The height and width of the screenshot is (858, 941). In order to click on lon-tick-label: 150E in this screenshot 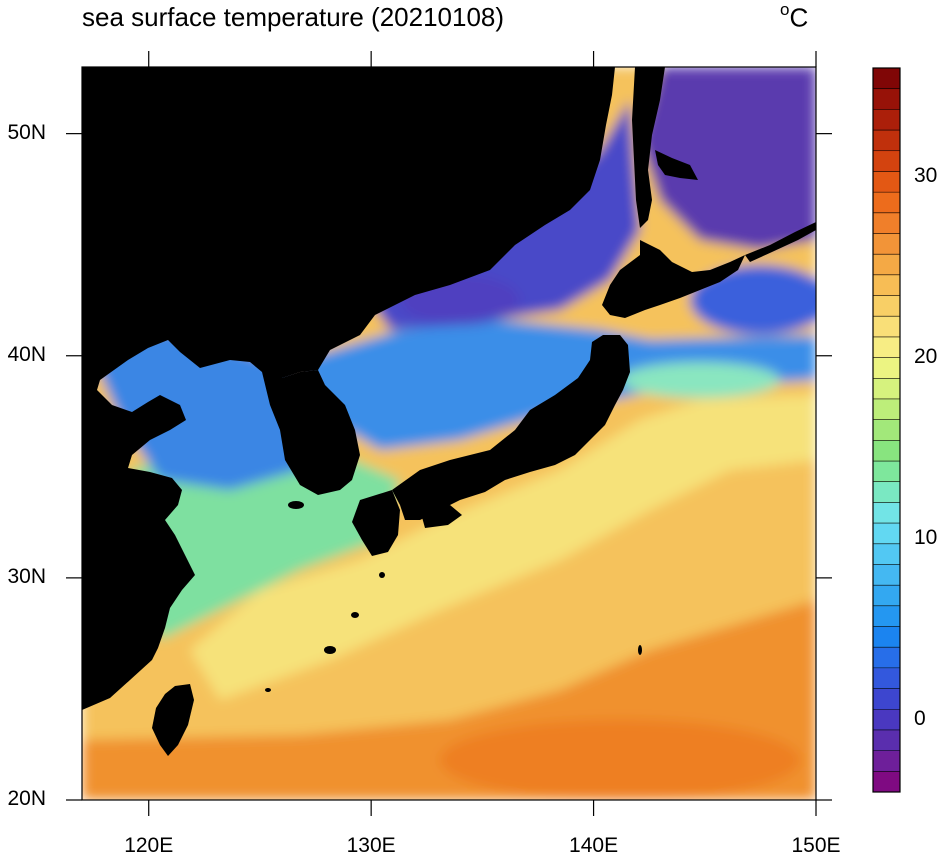, I will do `click(816, 845)`.